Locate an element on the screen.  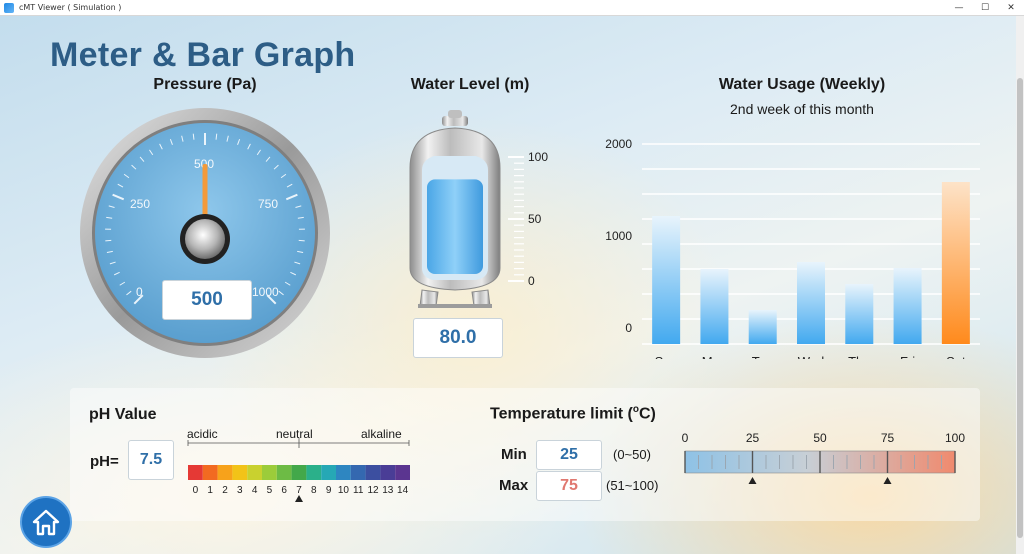
water-usage-title: Water Usage (Weekly) is located at coordinates (802, 84).